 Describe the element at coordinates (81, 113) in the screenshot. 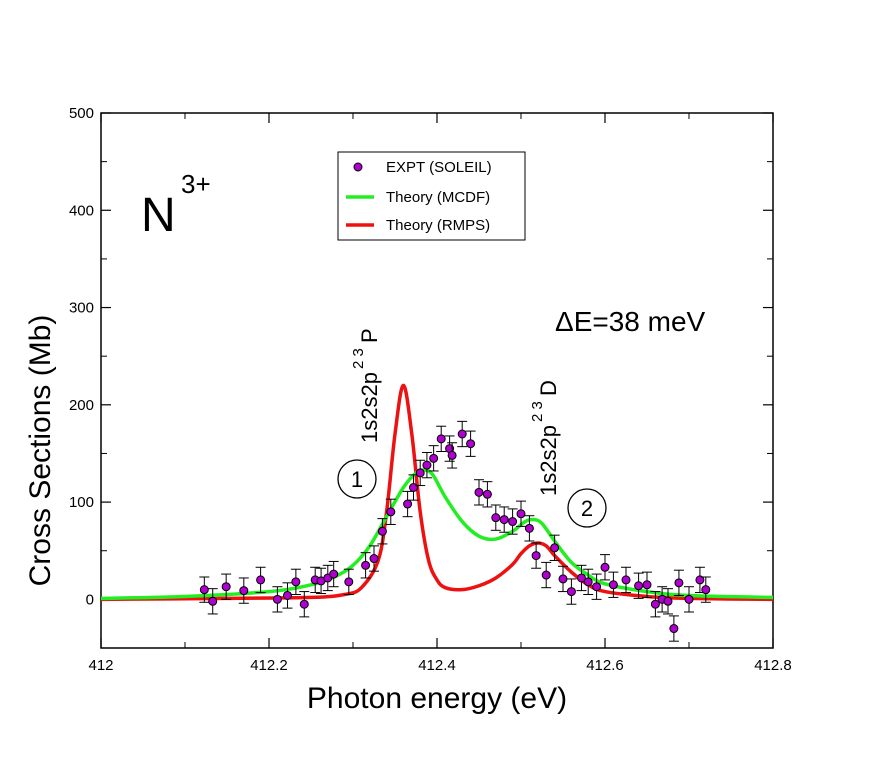

I see `y-tick-label: 500` at that location.